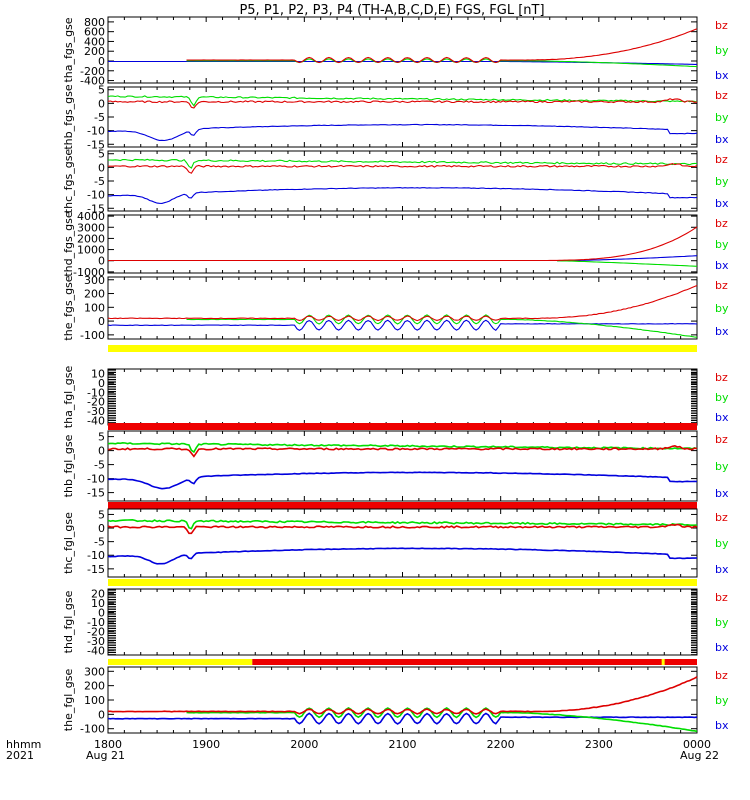 This screenshot has height=800, width=750. Describe the element at coordinates (20, 755) in the screenshot. I see `footer-year: 2021` at that location.